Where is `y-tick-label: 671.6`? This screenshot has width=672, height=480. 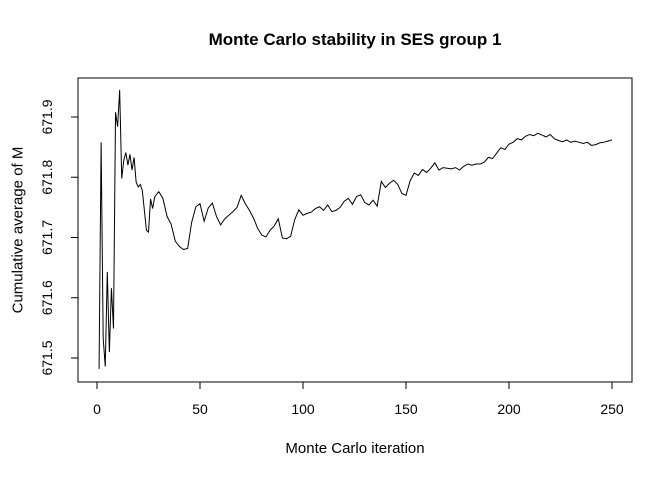 y-tick-label: 671.6 is located at coordinates (47, 297).